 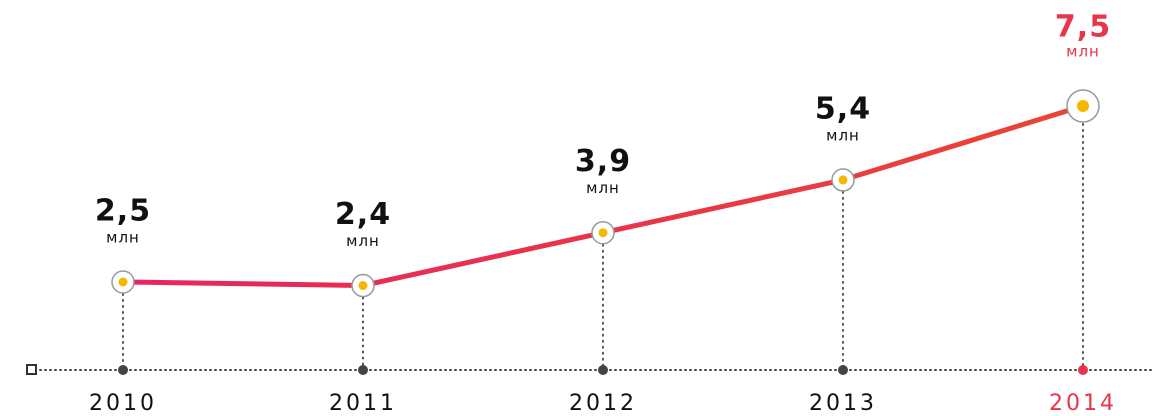 I want to click on value-label: 2,4, so click(x=363, y=214).